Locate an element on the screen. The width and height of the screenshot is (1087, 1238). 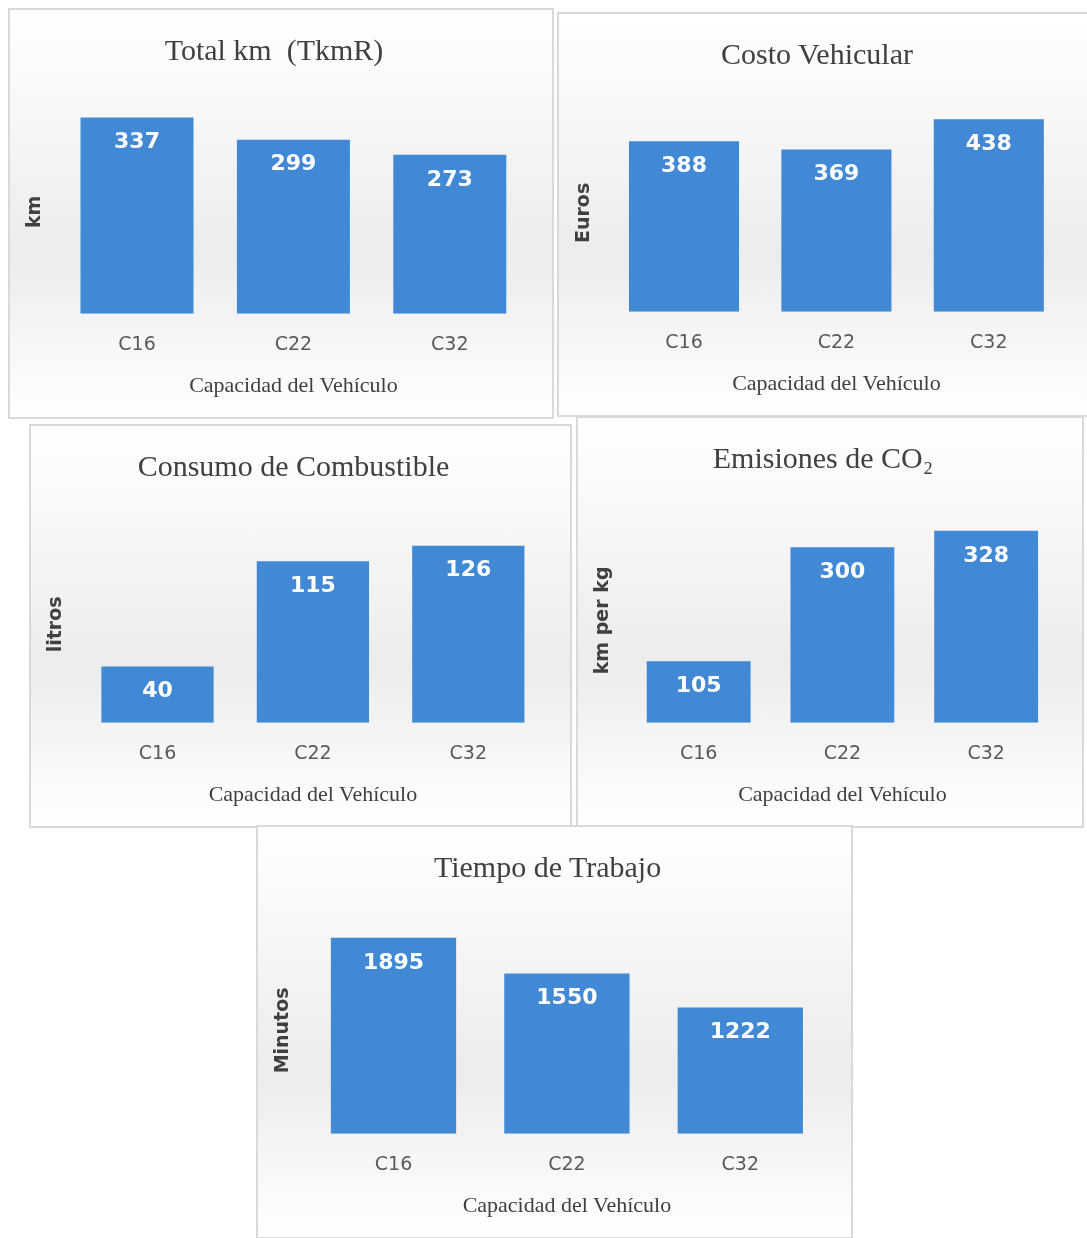
chart-title: Costo Vehicular is located at coordinates (817, 53).